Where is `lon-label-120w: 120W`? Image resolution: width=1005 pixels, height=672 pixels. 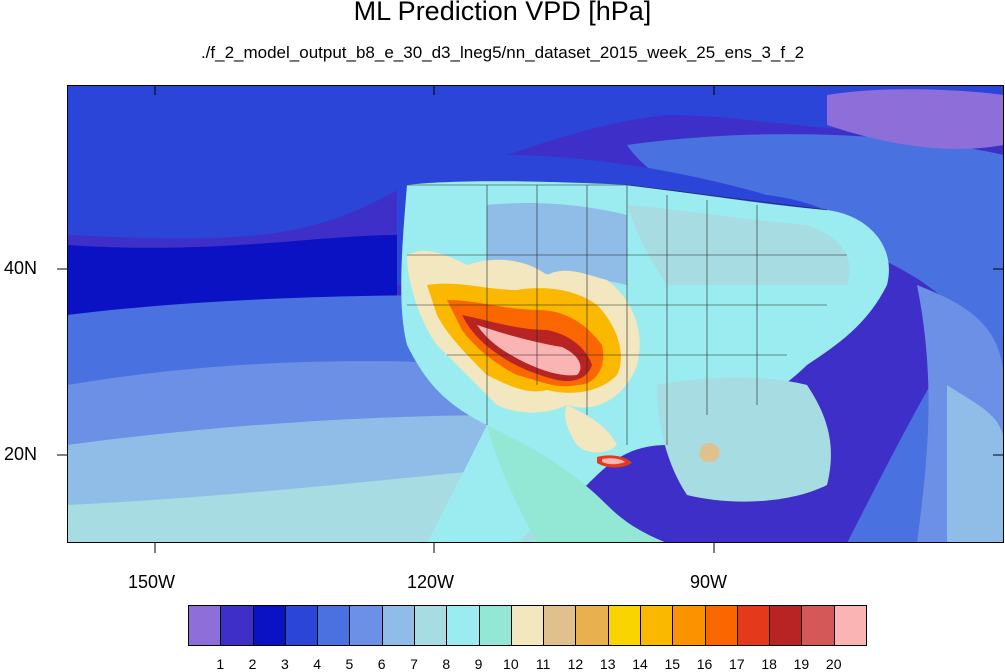 lon-label-120w: 120W is located at coordinates (431, 582).